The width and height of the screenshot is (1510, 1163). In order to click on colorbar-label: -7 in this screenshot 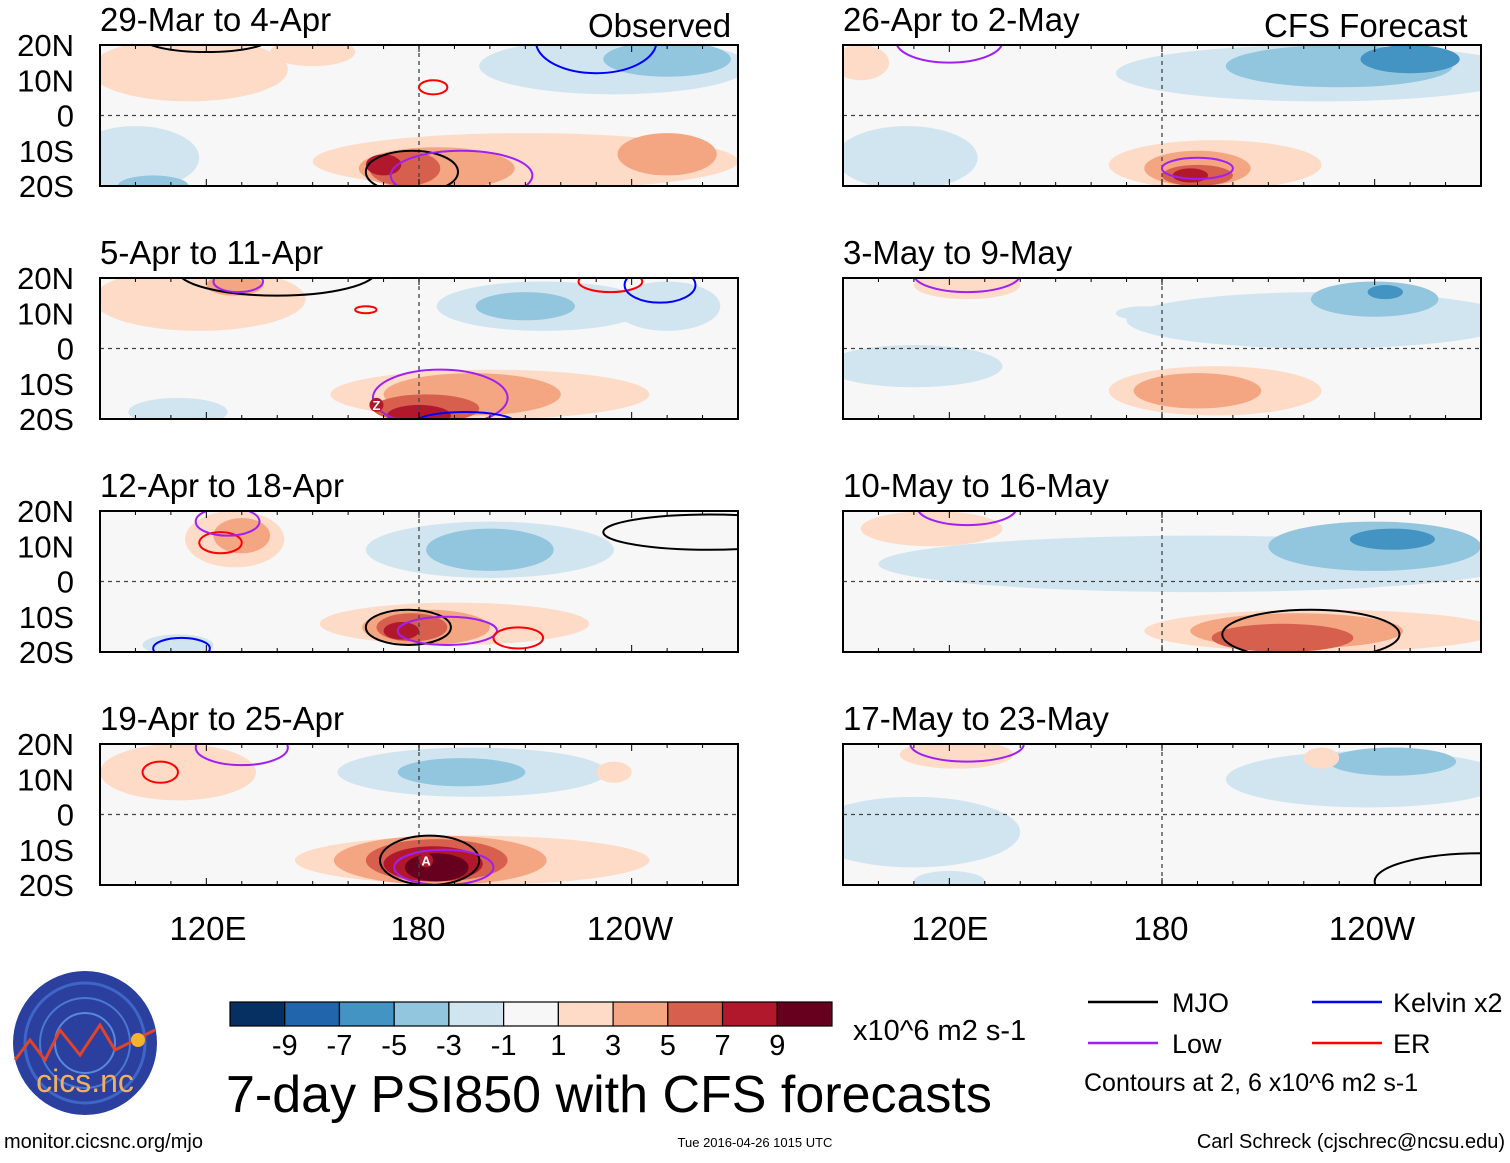, I will do `click(340, 1046)`.